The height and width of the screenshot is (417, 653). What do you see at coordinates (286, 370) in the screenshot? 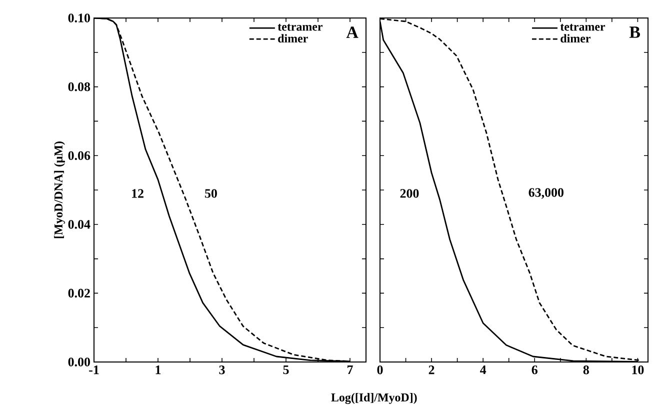
I see `x-tick-label: 5` at bounding box center [286, 370].